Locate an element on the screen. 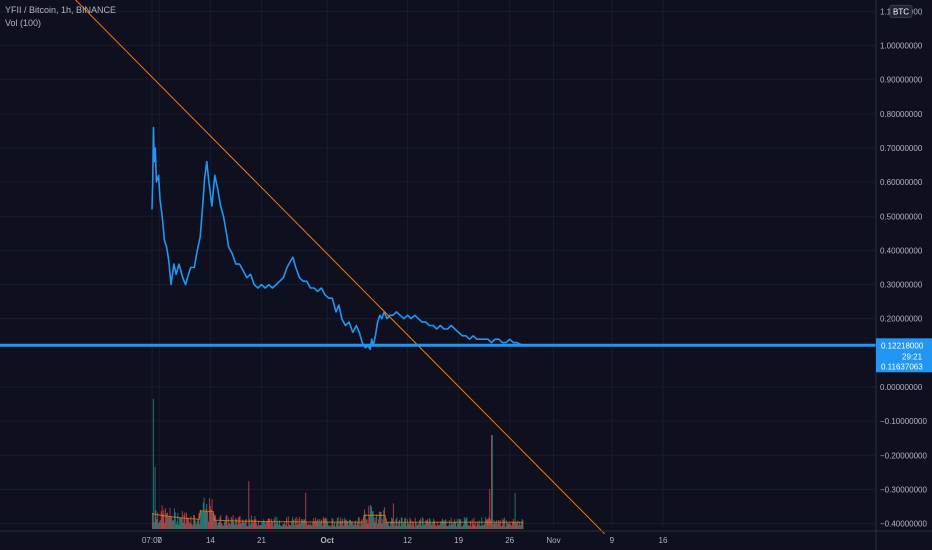 The height and width of the screenshot is (550, 932). x-tick-label: 9 is located at coordinates (612, 540).